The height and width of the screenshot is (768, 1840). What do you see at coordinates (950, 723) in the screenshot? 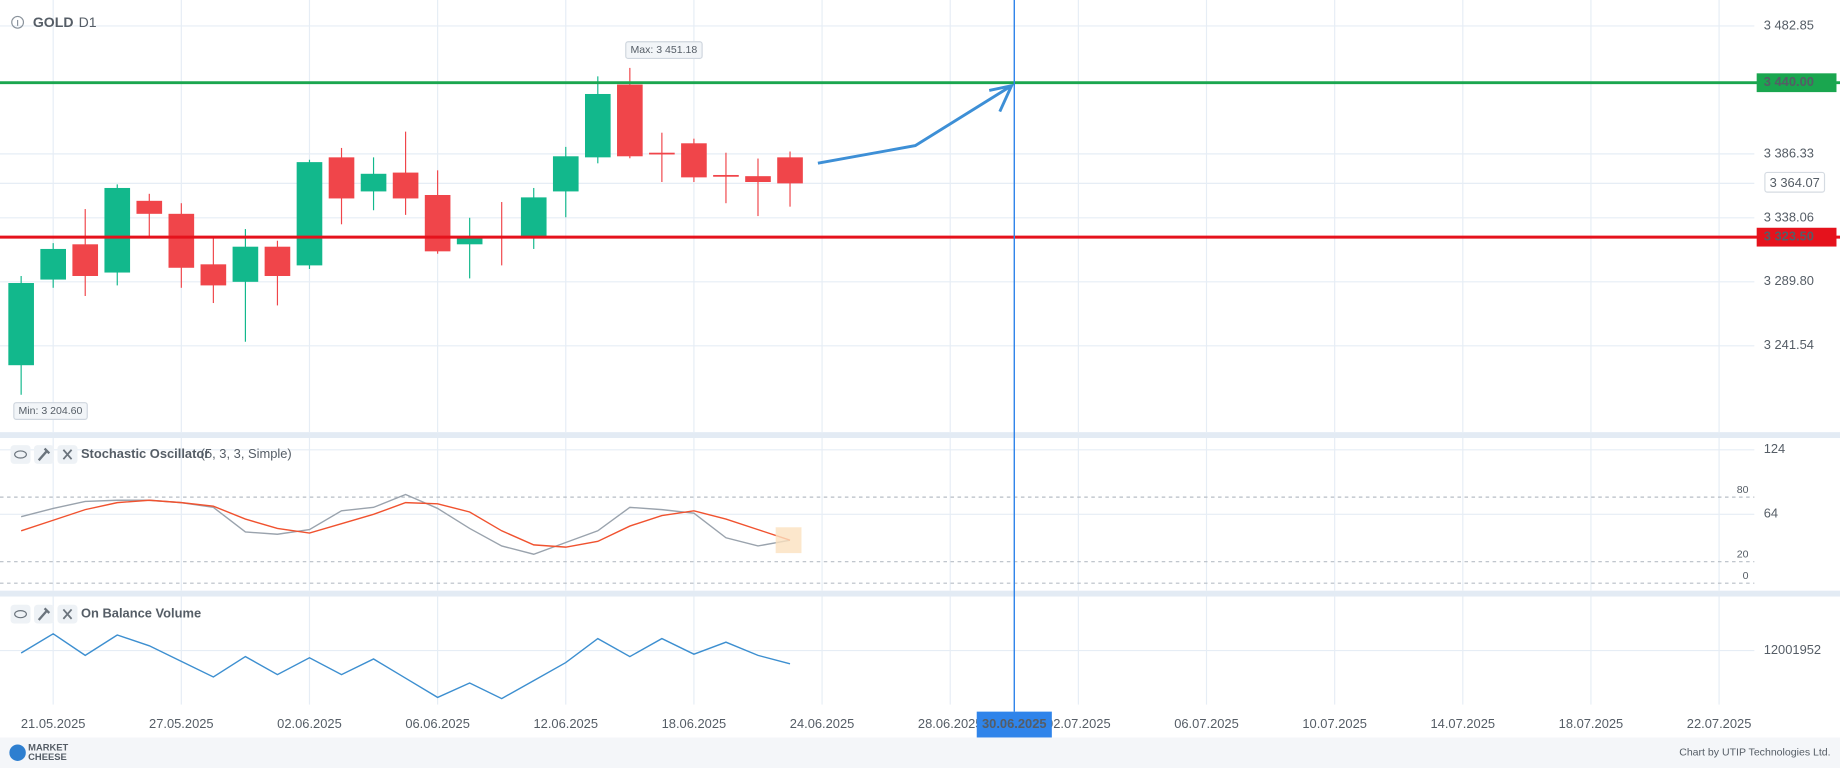
I see `x-tick-label: 28.06.2025` at bounding box center [950, 723].